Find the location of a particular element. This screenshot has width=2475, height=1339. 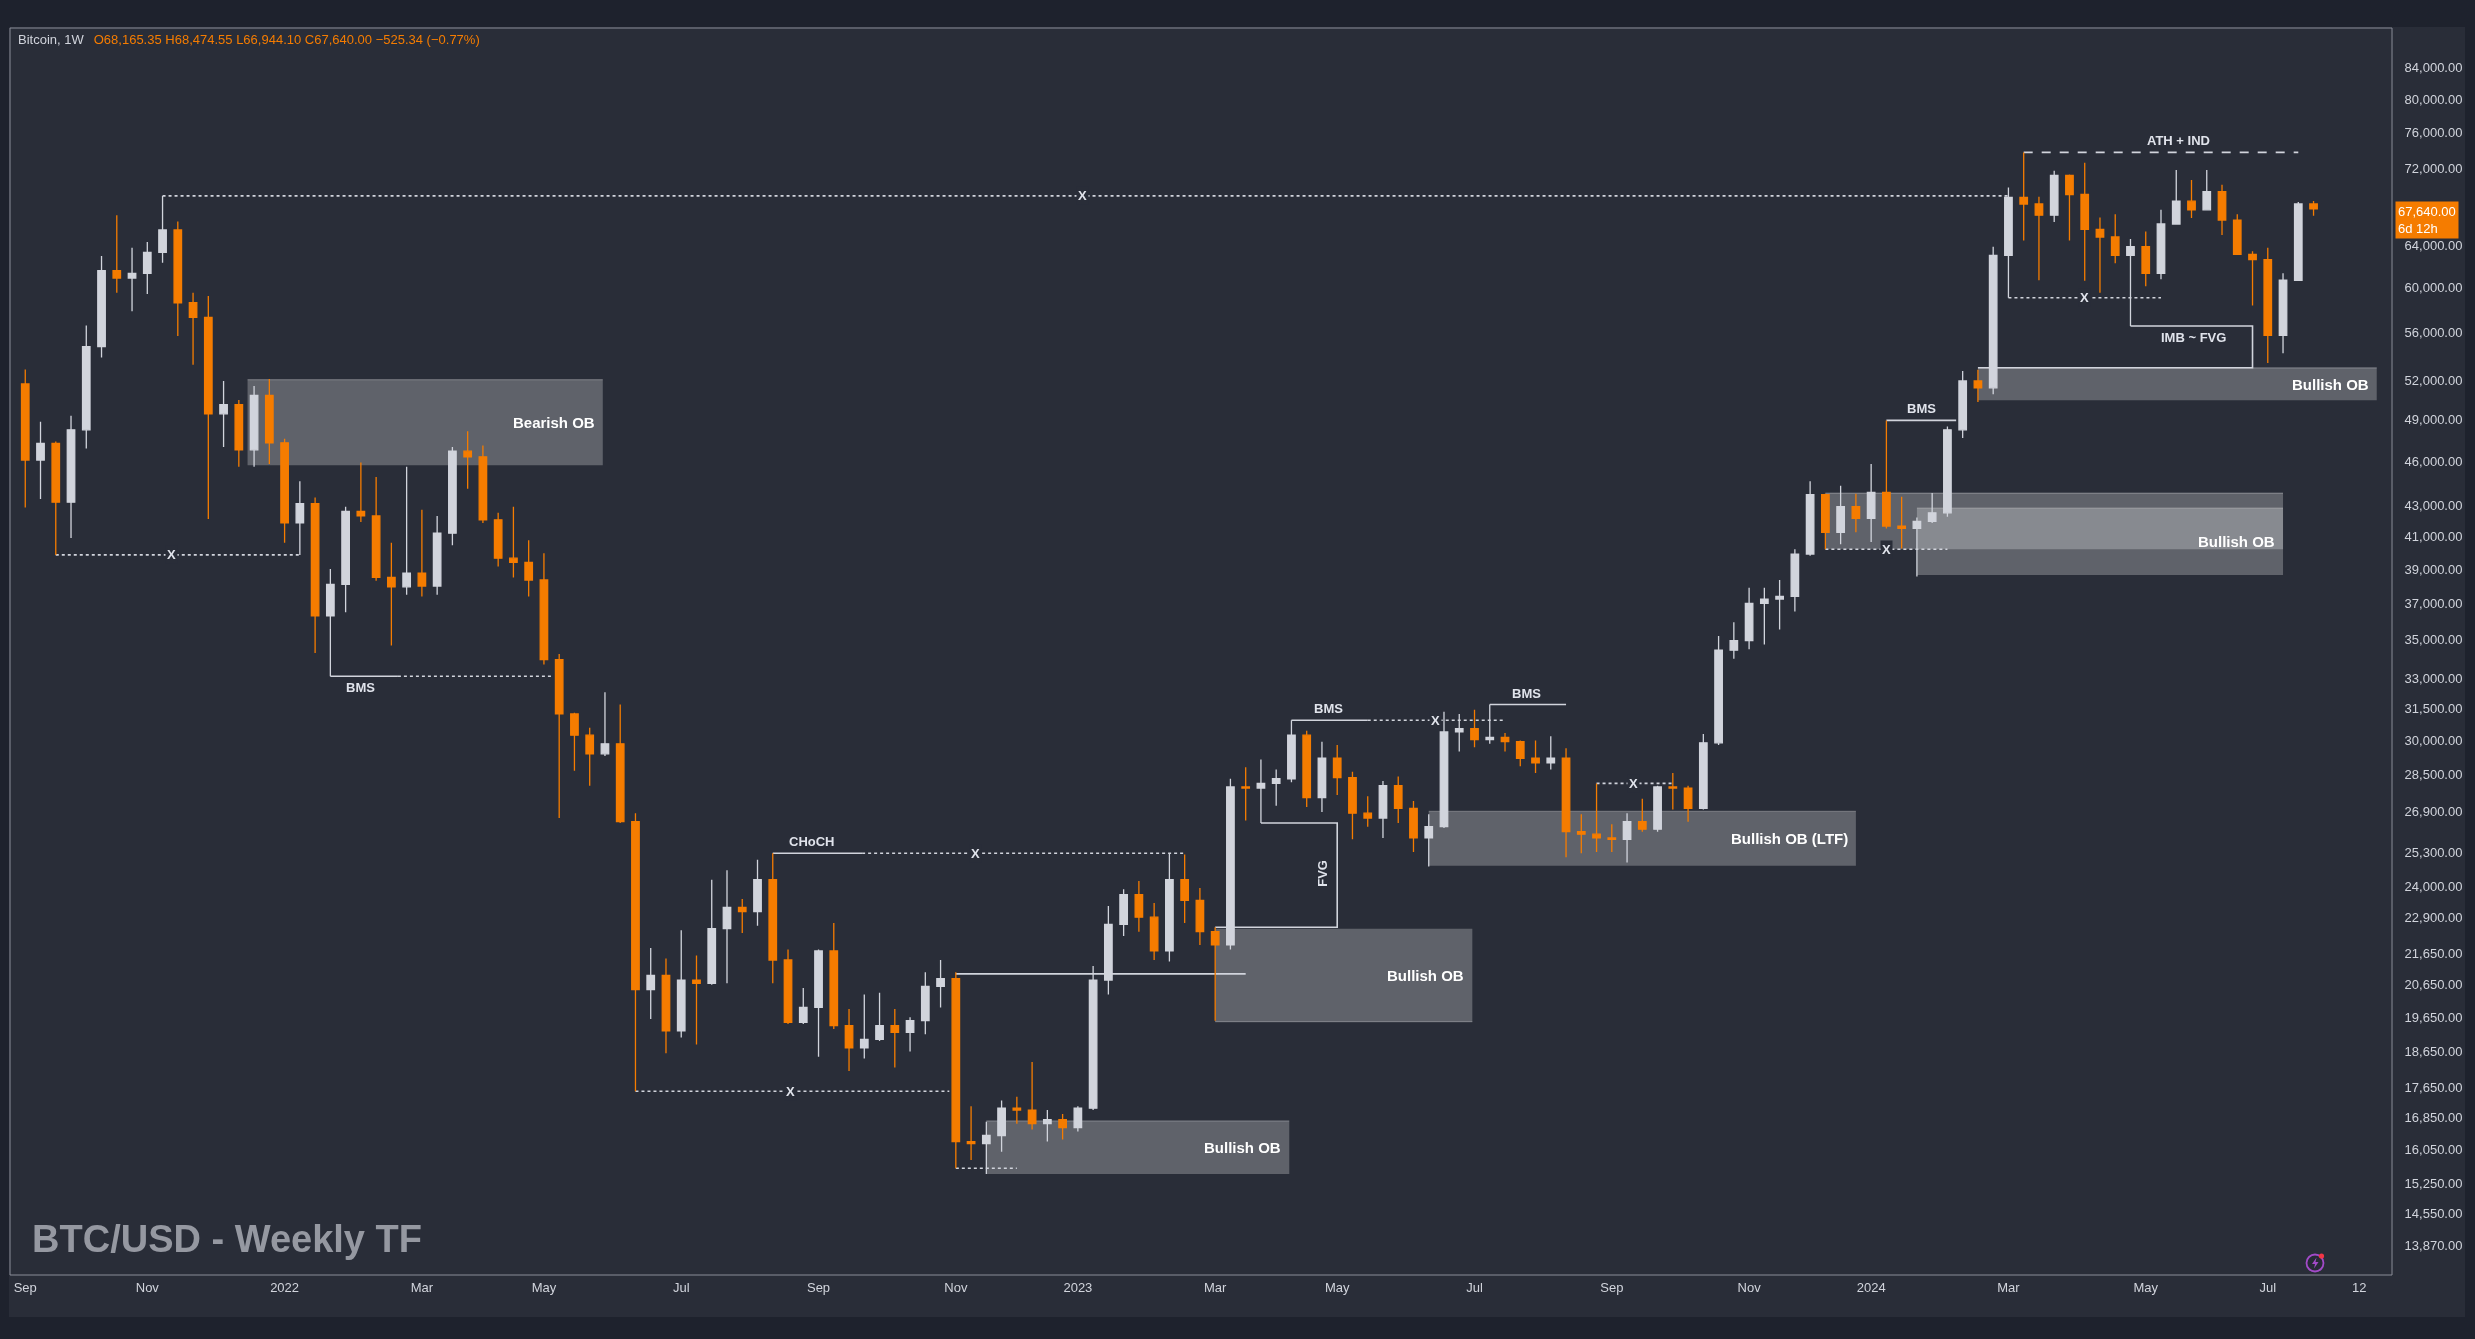

annotation: IMB ~ FVG is located at coordinates (2194, 337).